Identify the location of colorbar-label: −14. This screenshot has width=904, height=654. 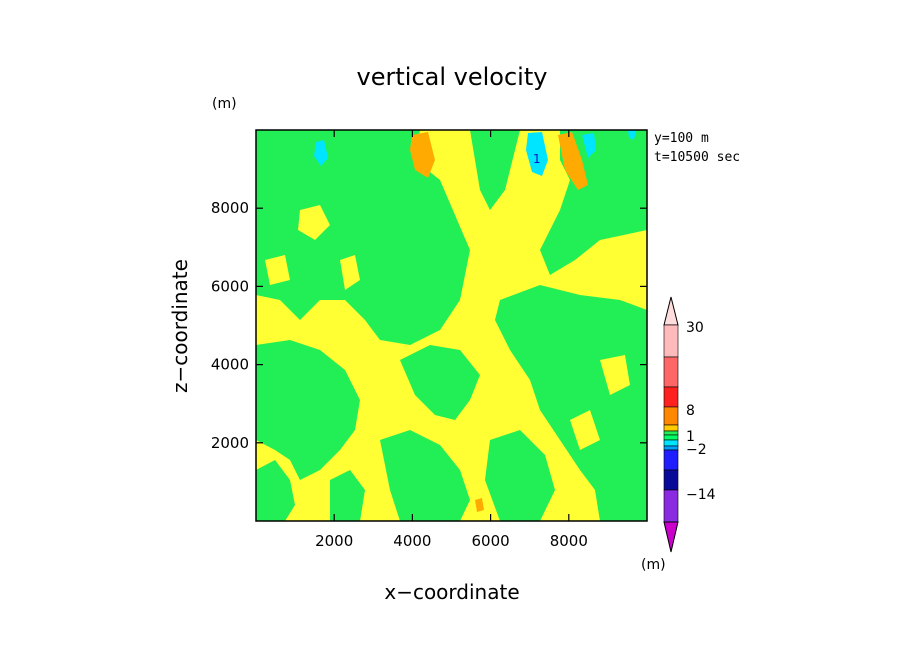
(701, 495).